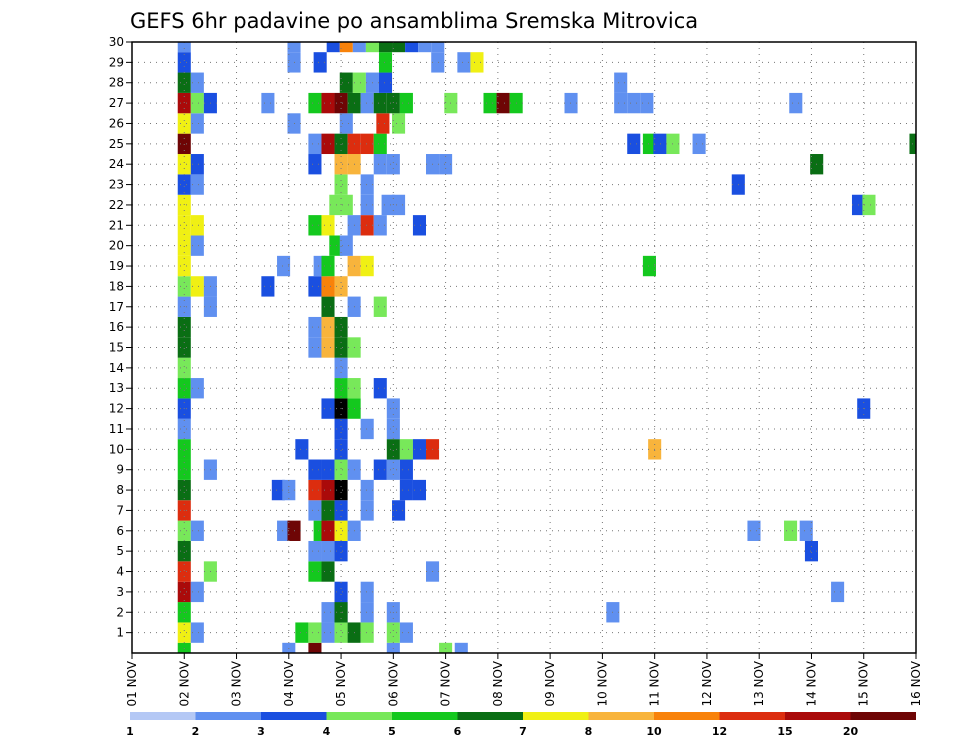 This screenshot has width=960, height=742. I want to click on legend-label: 2, so click(196, 731).